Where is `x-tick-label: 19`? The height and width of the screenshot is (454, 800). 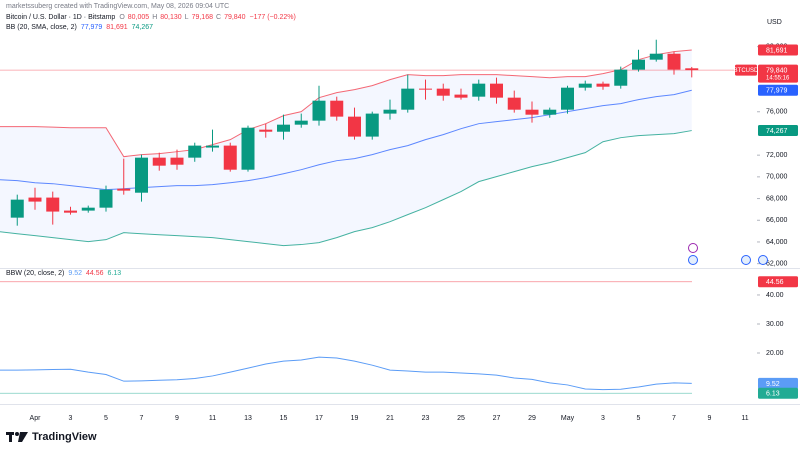 x-tick-label: 19 is located at coordinates (355, 418).